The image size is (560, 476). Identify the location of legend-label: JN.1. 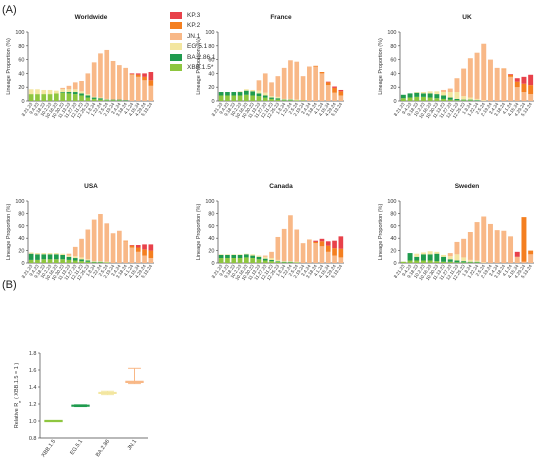
(194, 36).